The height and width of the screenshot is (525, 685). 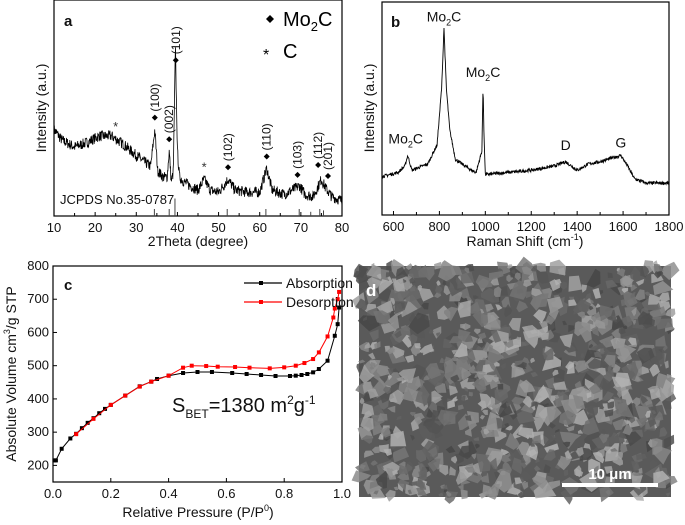 I want to click on peak-index-label: (103), so click(x=298, y=155).